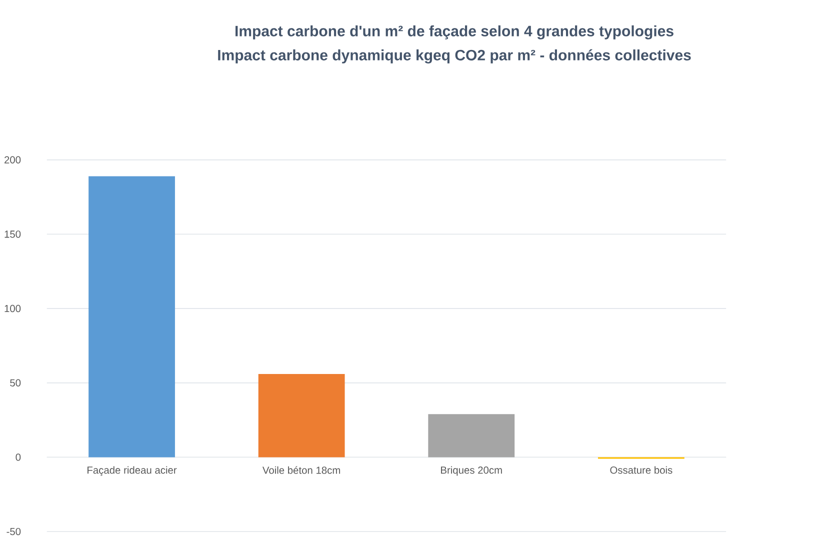 The height and width of the screenshot is (539, 826). Describe the element at coordinates (641, 470) in the screenshot. I see `x-tick-label: Ossature bois` at that location.